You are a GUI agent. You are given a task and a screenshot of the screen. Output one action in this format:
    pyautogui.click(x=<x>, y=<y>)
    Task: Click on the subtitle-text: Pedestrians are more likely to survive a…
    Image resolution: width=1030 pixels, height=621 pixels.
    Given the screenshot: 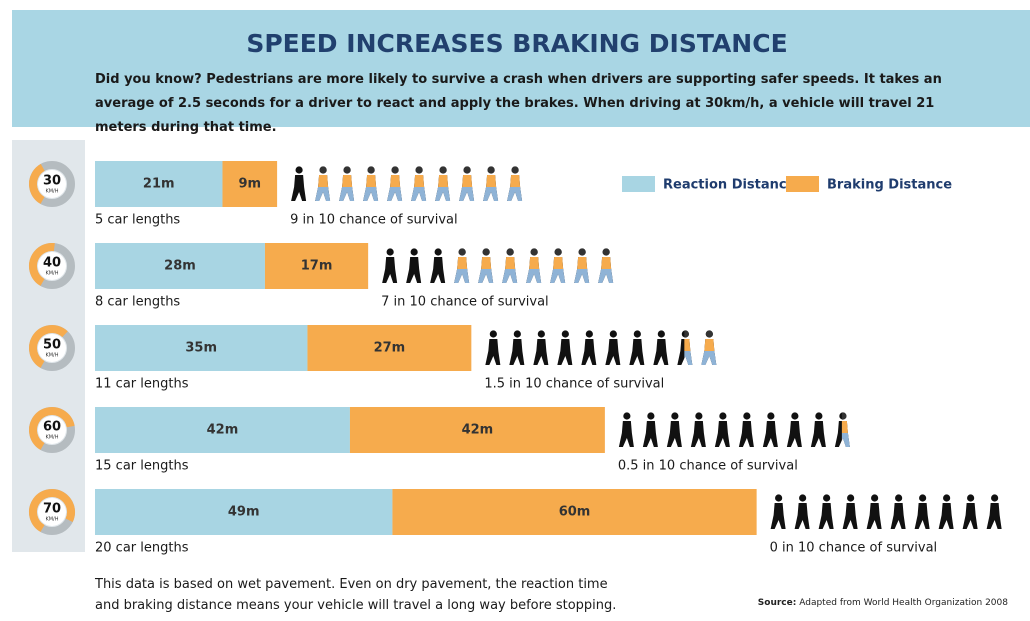 What is the action you would take?
    pyautogui.click(x=518, y=103)
    